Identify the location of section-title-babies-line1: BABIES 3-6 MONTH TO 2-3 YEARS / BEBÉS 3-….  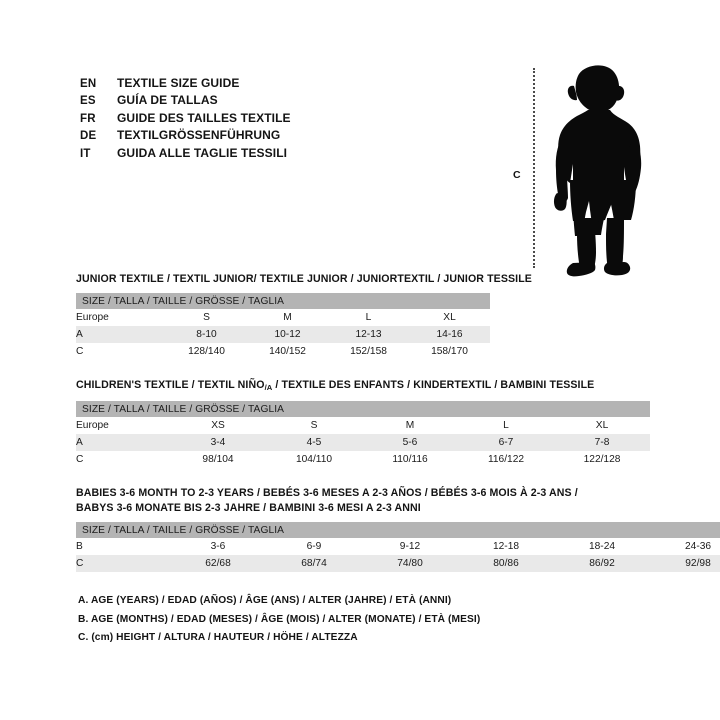
(327, 493).